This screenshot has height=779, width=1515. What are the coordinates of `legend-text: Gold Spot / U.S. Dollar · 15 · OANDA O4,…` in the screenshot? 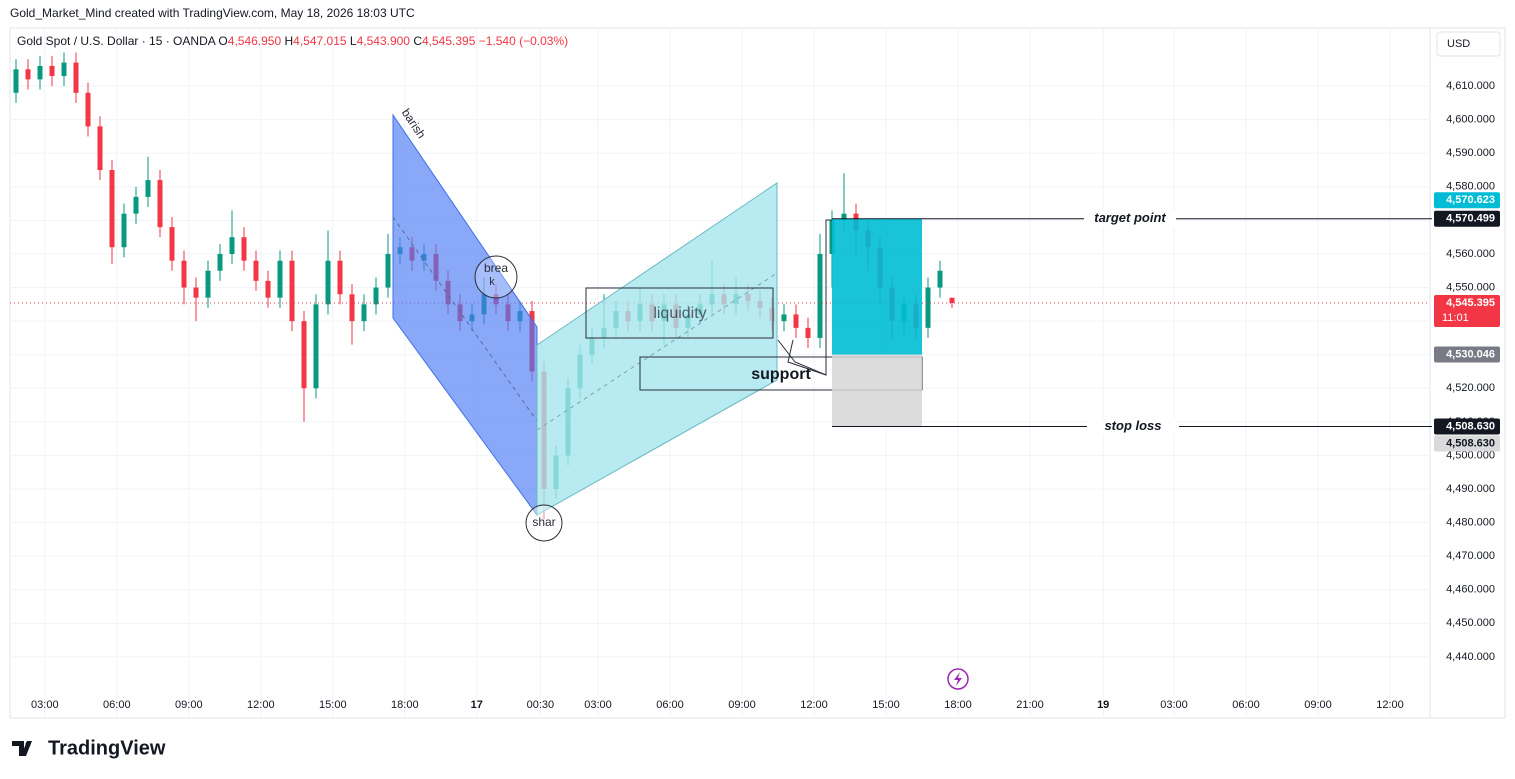 It's located at (292, 41).